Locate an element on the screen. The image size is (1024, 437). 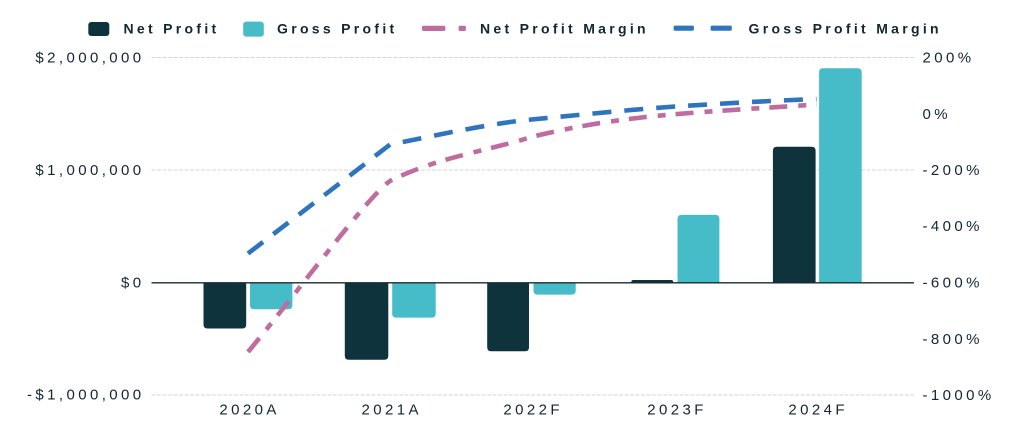
svg-text: Net Profit is located at coordinates (172, 29).